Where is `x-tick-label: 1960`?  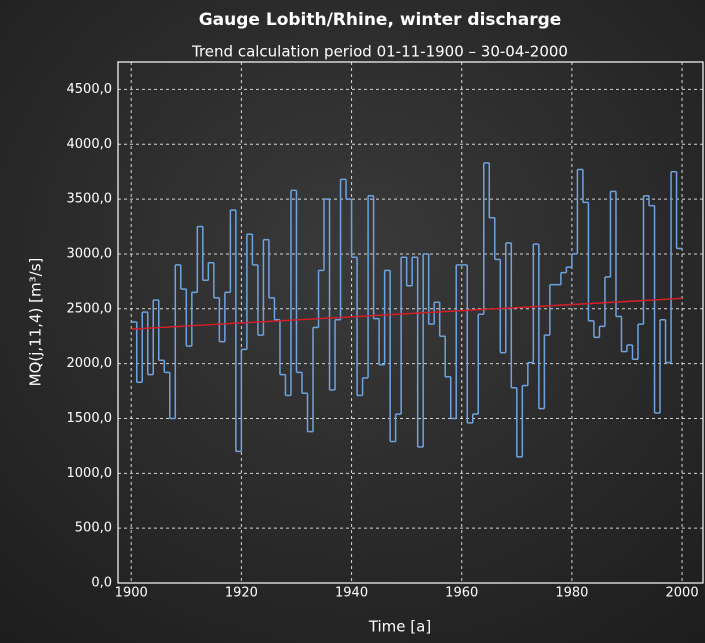 x-tick-label: 1960 is located at coordinates (461, 593).